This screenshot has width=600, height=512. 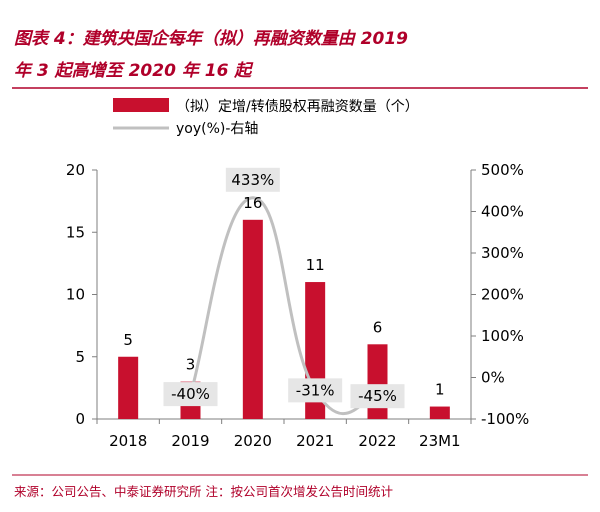 I want to click on x-tick-label: 23M1, so click(x=440, y=441).